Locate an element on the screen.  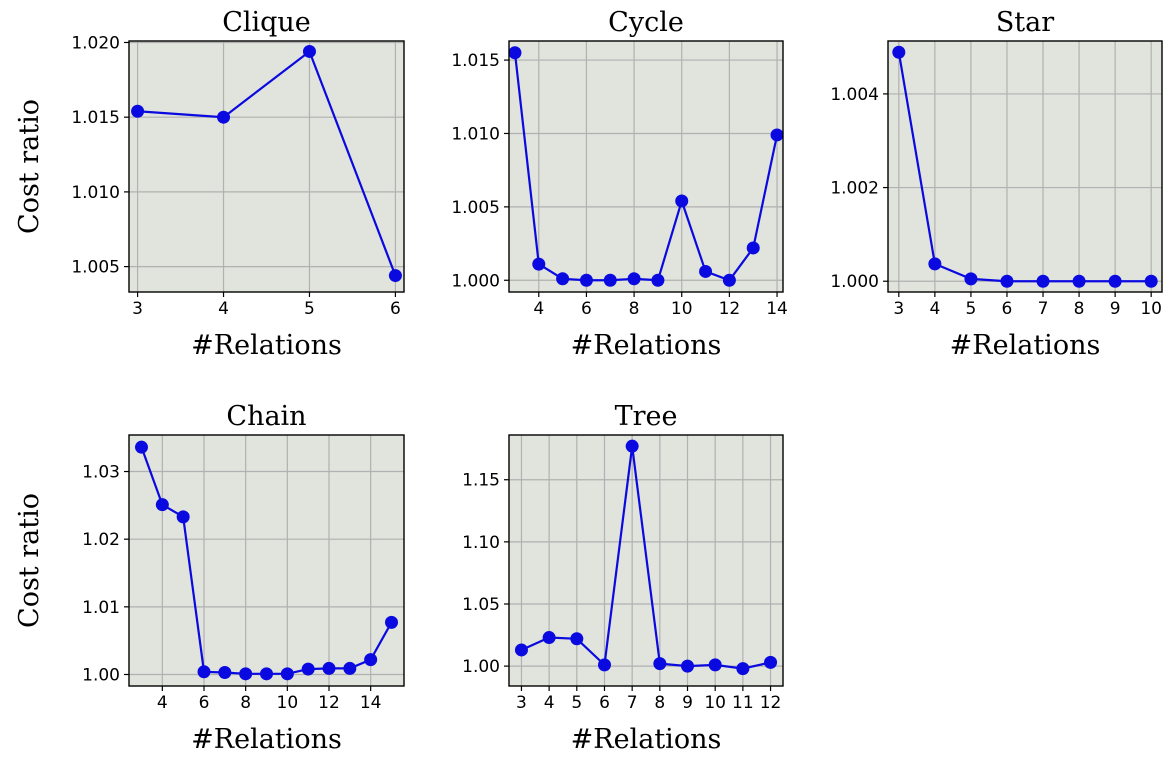
y-tick-label: 1.05 is located at coordinates (481, 605).